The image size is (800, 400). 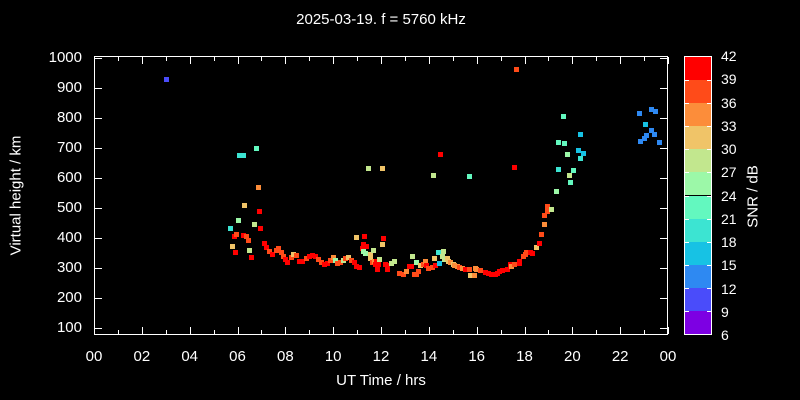 I want to click on colorbar-tick-label: 36, so click(x=729, y=102).